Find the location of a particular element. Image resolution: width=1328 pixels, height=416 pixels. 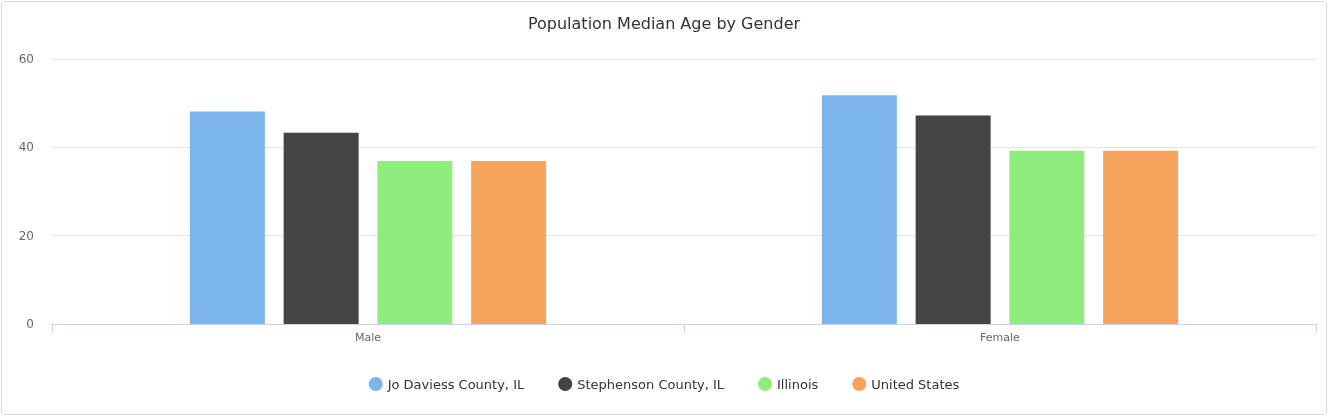

y-tick-label: 20 is located at coordinates (26, 235).